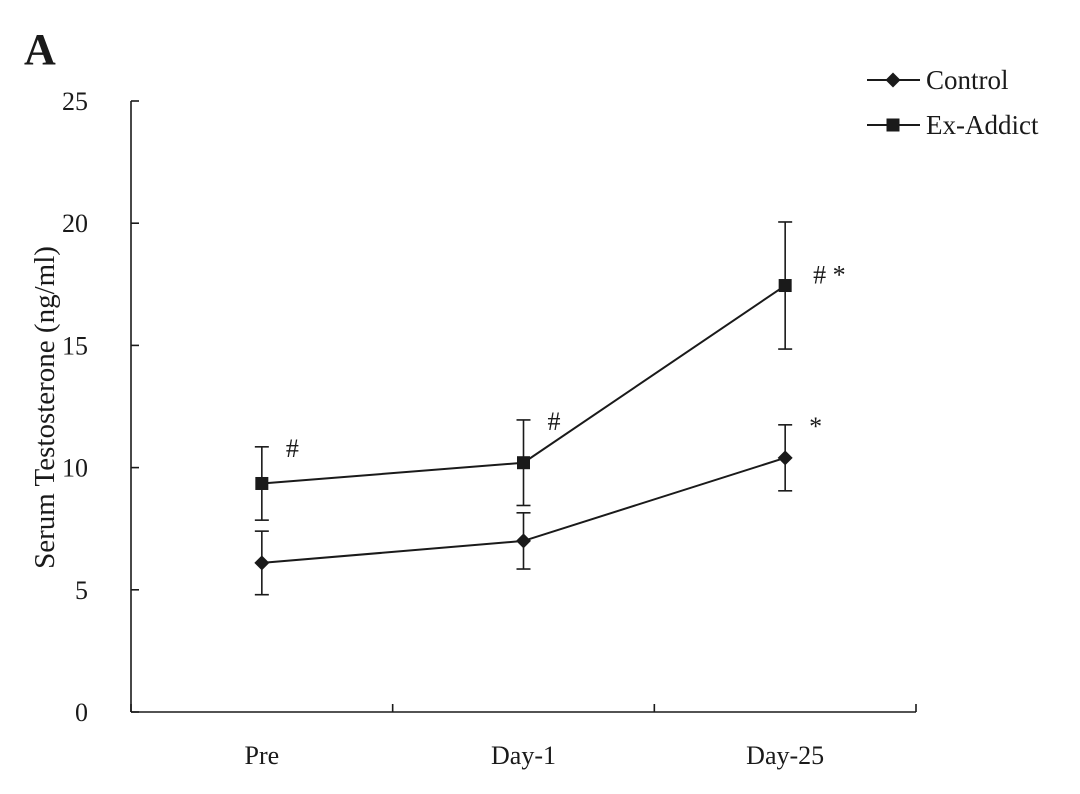 The image size is (1080, 794). What do you see at coordinates (75, 101) in the screenshot?
I see `y-tick-label: 25` at bounding box center [75, 101].